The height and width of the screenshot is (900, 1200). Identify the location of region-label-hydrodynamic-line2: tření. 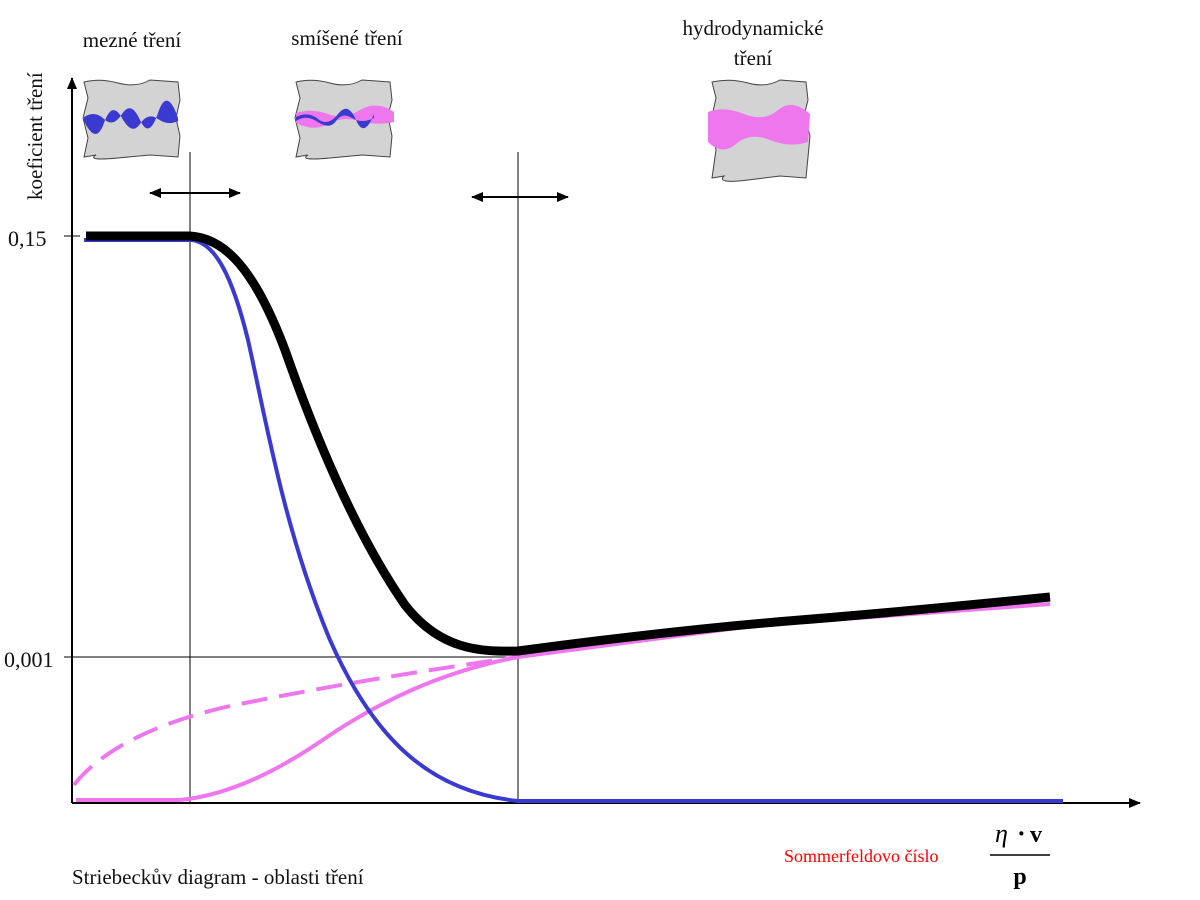
(753, 58).